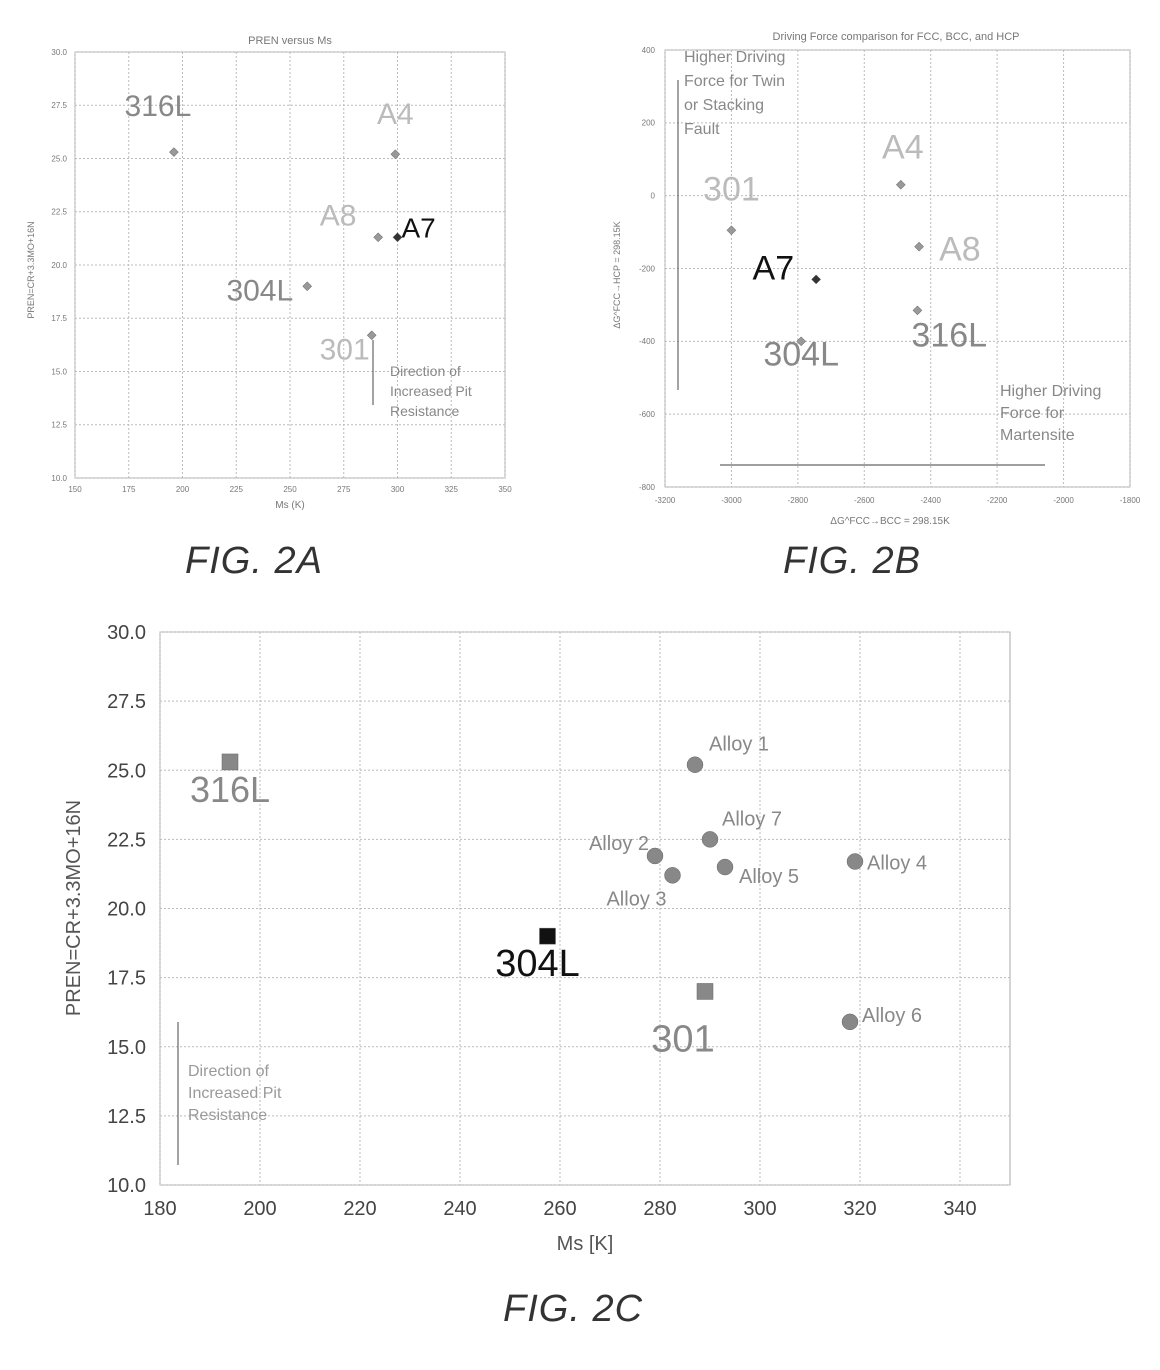 The image size is (1160, 1370). What do you see at coordinates (997, 500) in the screenshot?
I see `x-tick-label: -2200` at bounding box center [997, 500].